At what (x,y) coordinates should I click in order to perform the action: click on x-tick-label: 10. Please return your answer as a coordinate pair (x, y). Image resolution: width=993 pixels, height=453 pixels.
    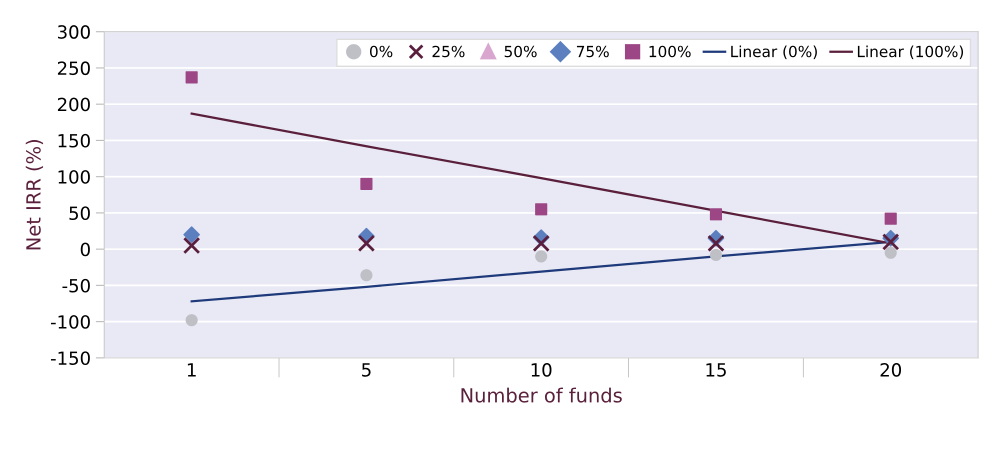
    Looking at the image, I should click on (542, 370).